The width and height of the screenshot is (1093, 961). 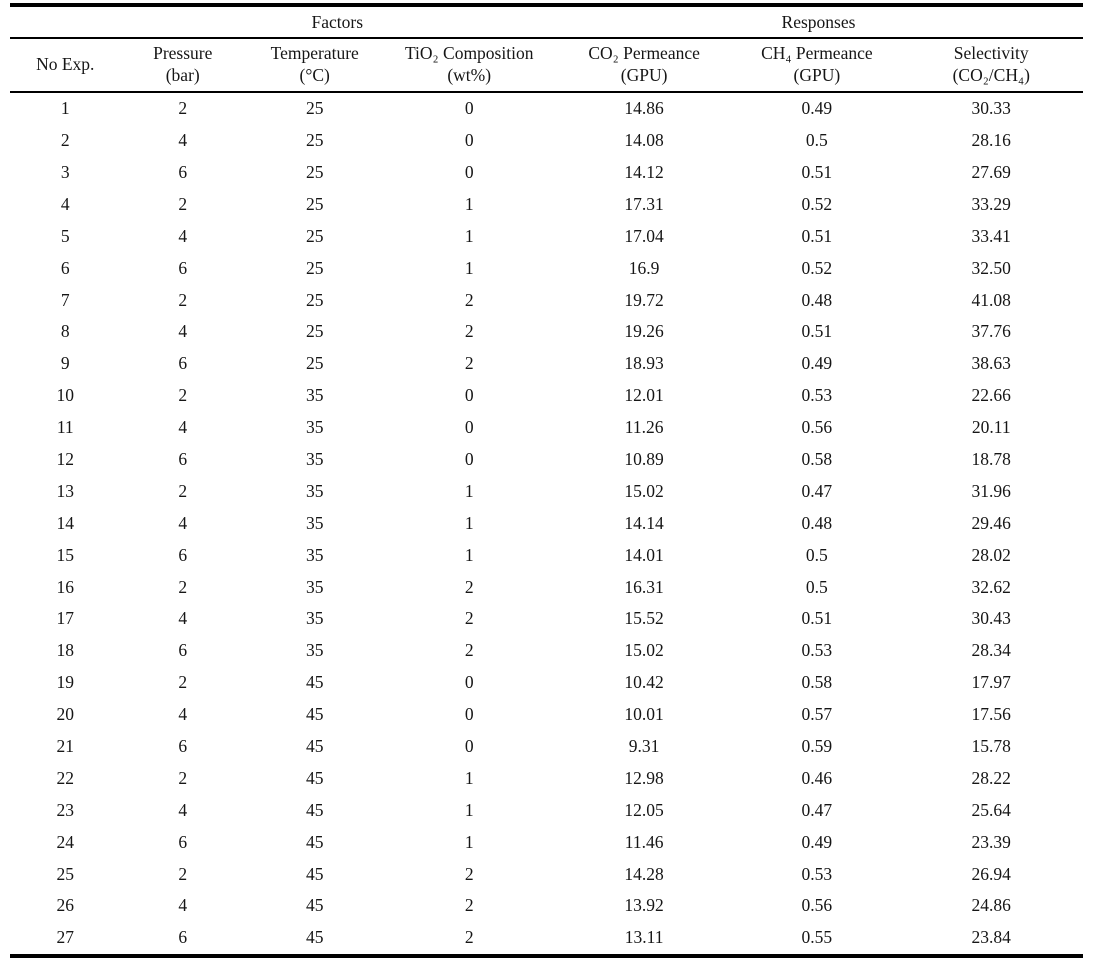 What do you see at coordinates (182, 75) in the screenshot?
I see `column-unit: (bar)` at bounding box center [182, 75].